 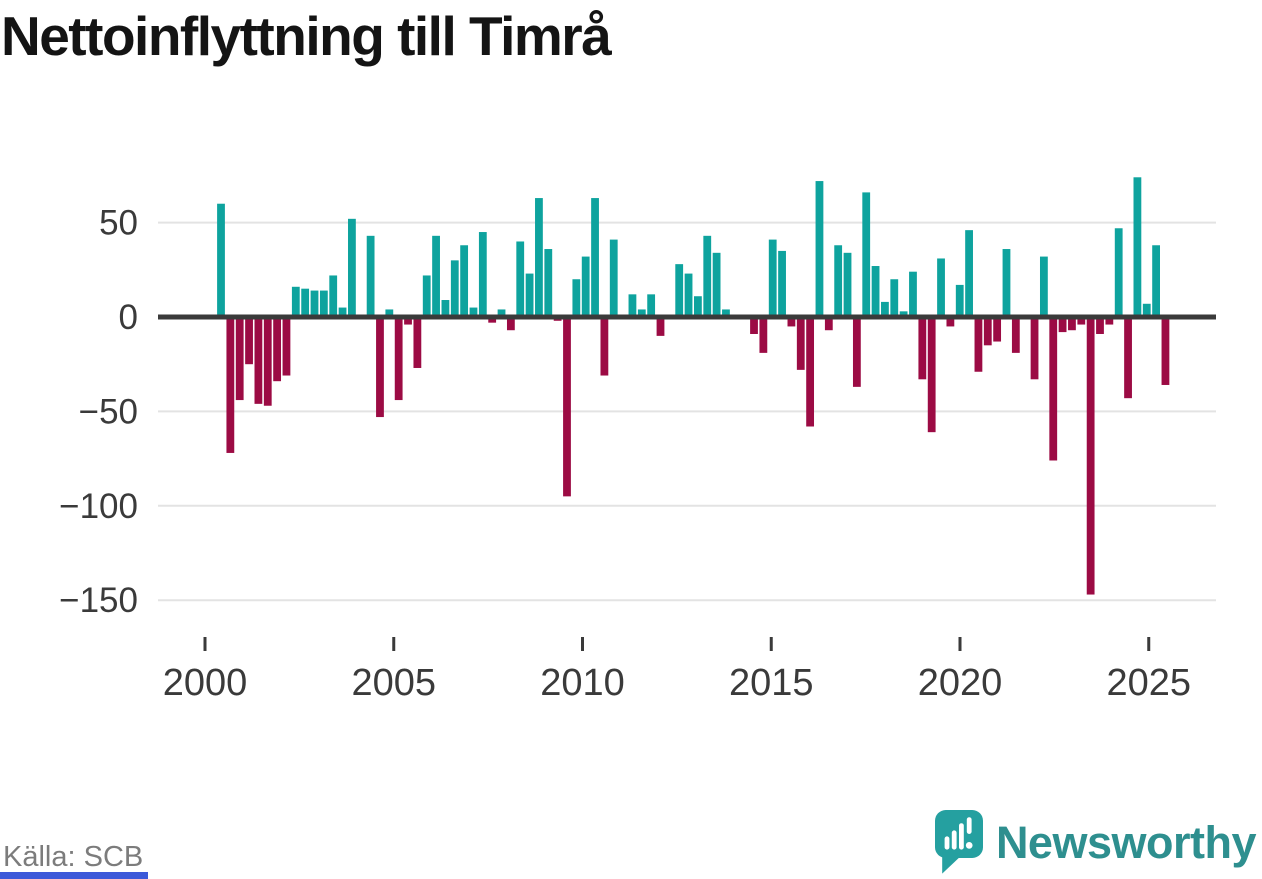 I want to click on bar-2017-Q4, so click(x=875, y=291).